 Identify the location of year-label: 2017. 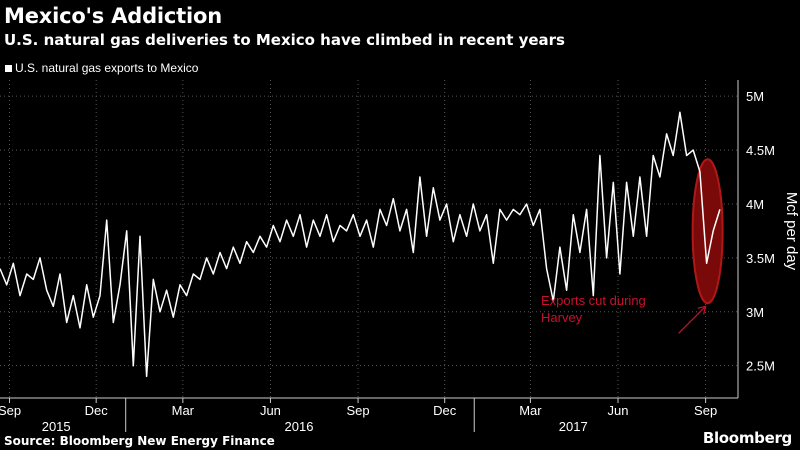
(573, 426).